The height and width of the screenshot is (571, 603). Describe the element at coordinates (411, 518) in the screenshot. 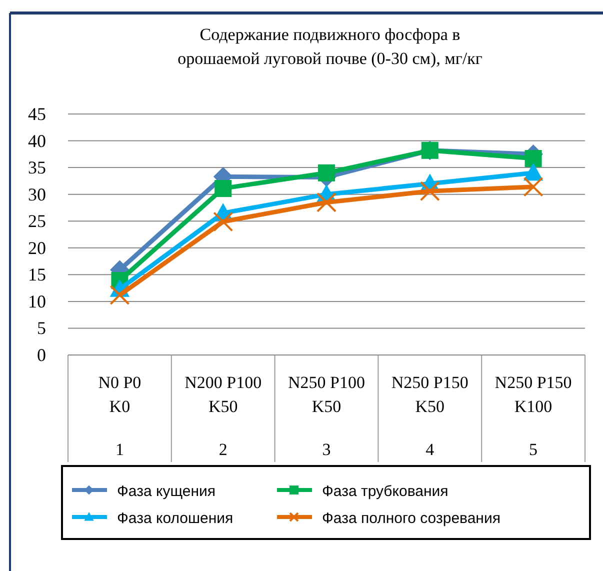

I see `legend-label: Фаза полного созревания` at that location.